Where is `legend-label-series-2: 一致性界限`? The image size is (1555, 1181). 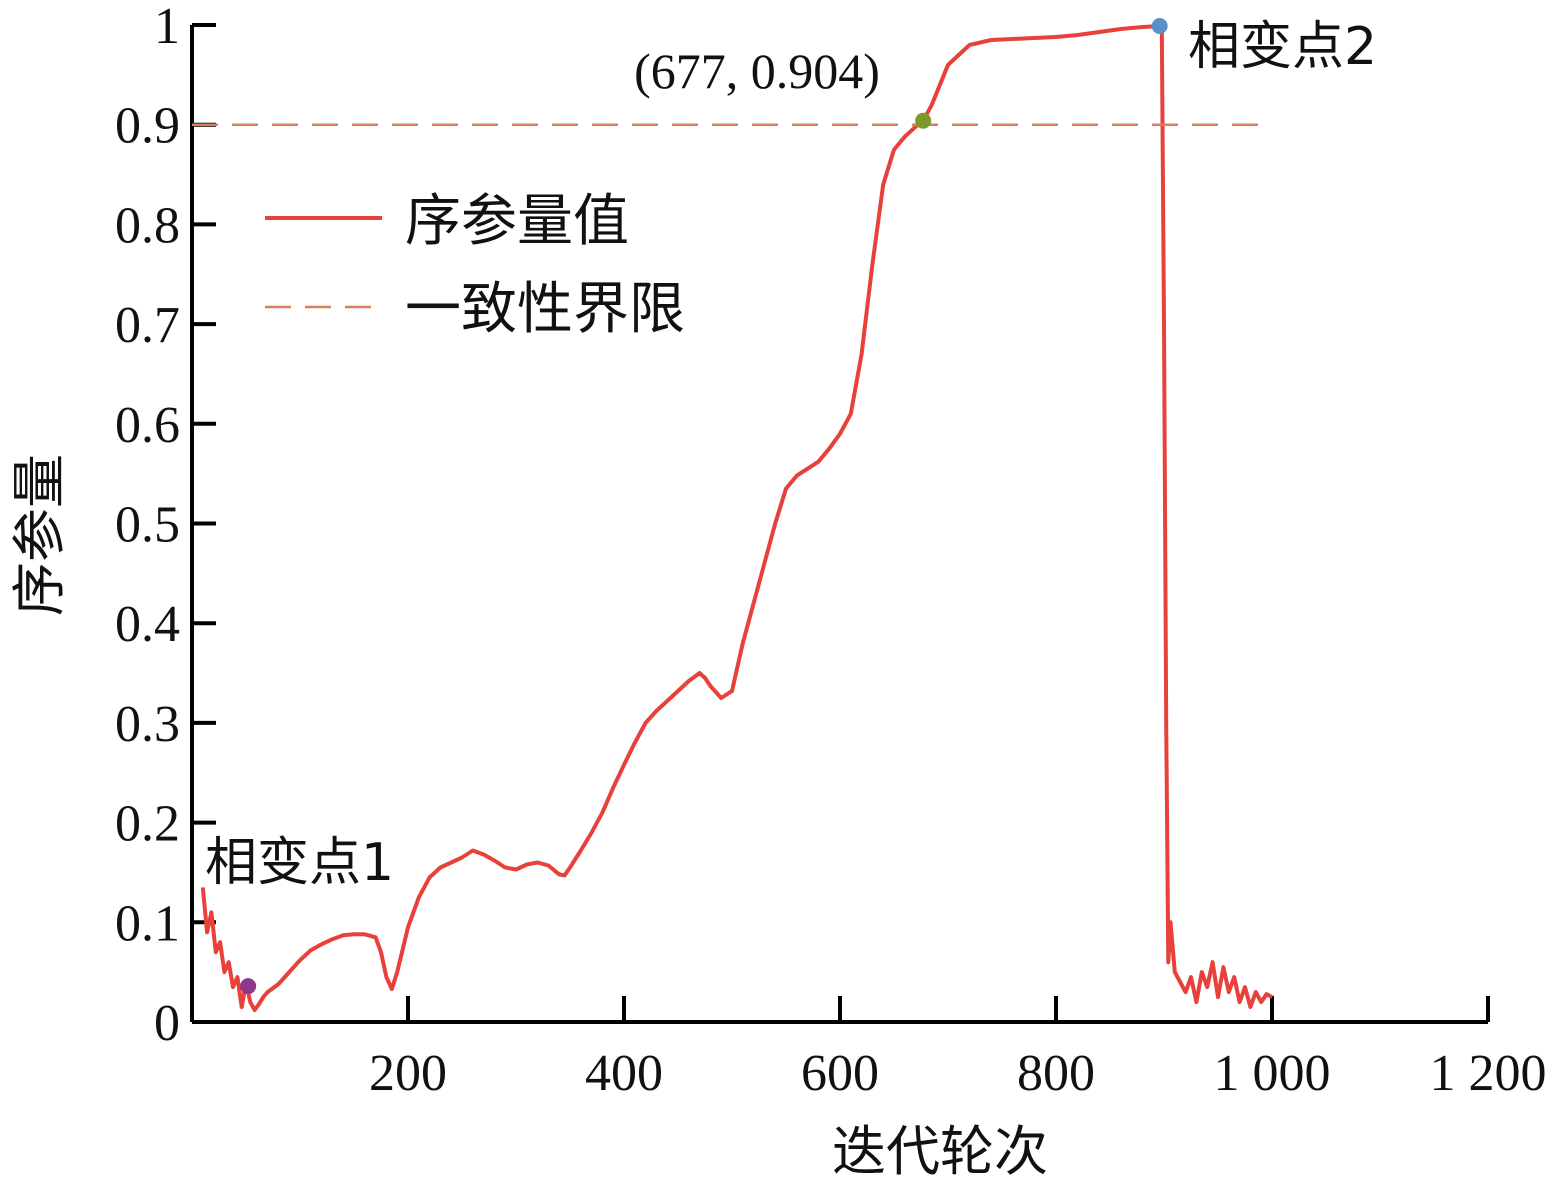
legend-label-series-2: 一致性界限 is located at coordinates (545, 309).